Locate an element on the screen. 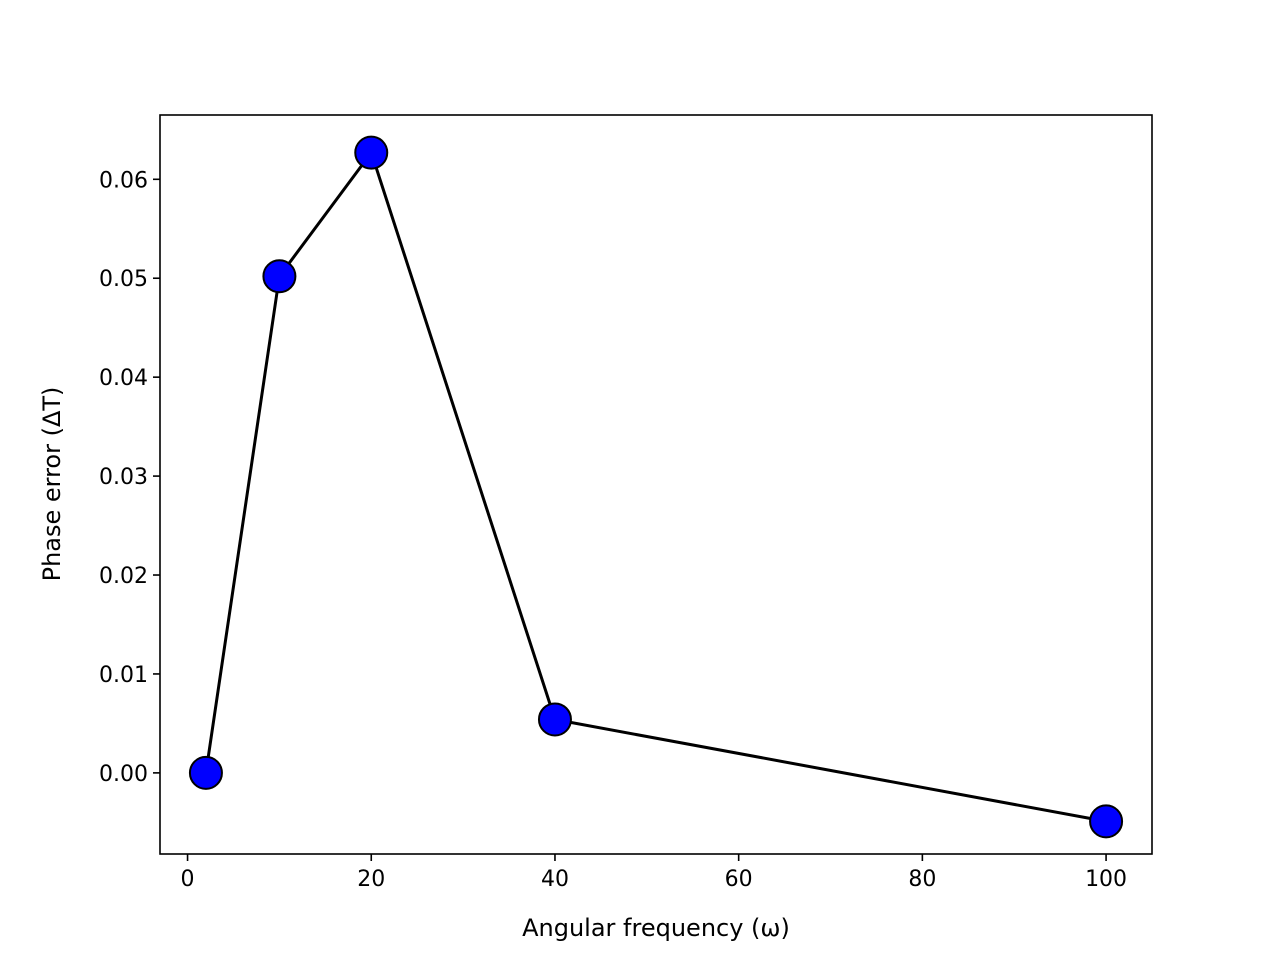  y-tick-label: 0.02 is located at coordinates (123, 576).